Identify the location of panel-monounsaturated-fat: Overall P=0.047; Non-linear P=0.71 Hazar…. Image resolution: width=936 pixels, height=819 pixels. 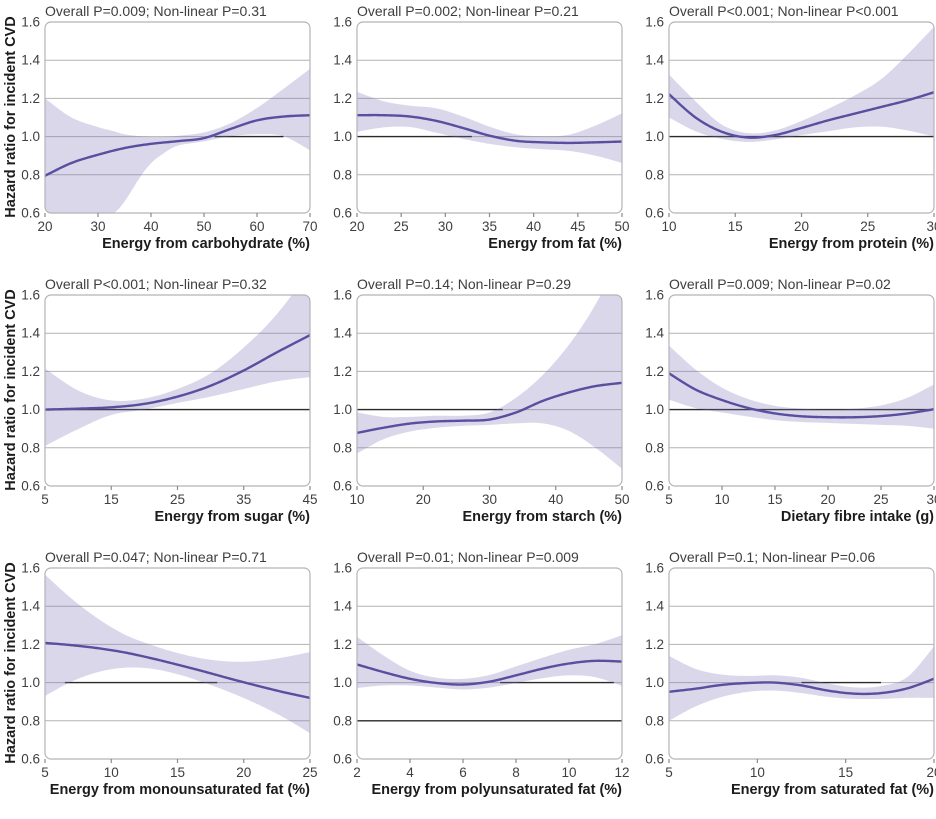
(159, 682).